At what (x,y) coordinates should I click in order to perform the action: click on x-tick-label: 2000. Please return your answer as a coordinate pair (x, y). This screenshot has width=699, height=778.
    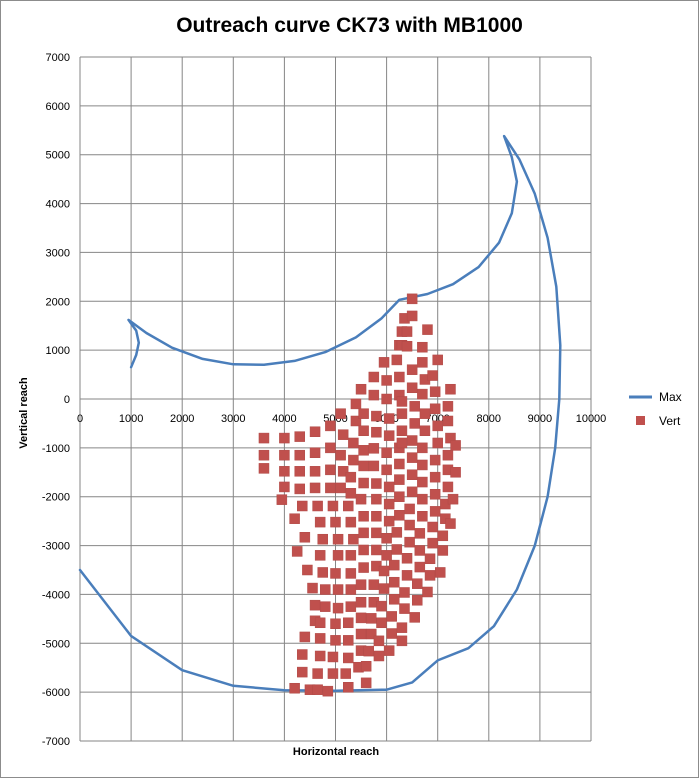
    Looking at the image, I should click on (182, 419).